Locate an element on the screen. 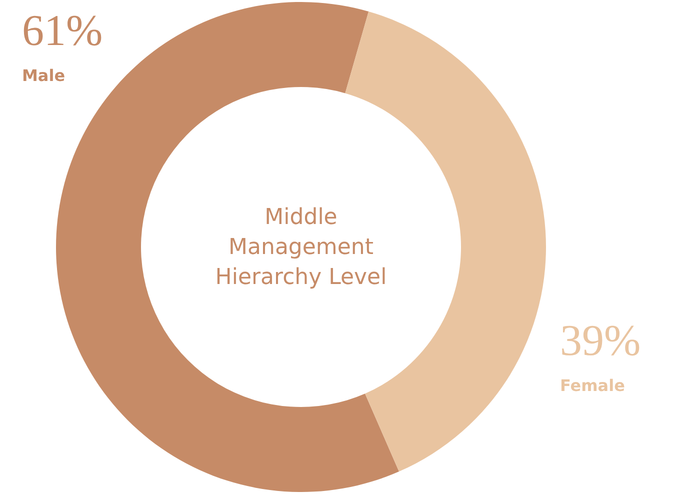 This screenshot has height=495, width=676. text: Middle Management Hierarchy Level is located at coordinates (301, 247).